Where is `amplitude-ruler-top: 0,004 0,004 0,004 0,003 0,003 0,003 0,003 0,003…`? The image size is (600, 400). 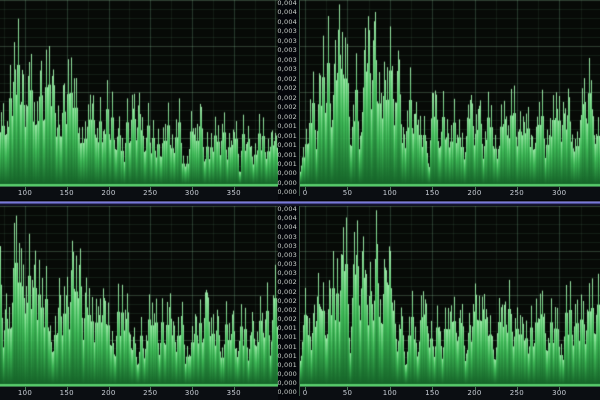
amplitude-ruler-top: 0,004 0,004 0,004 0,003 0,003 0,003 0,003 0,003… is located at coordinates (288, 98).